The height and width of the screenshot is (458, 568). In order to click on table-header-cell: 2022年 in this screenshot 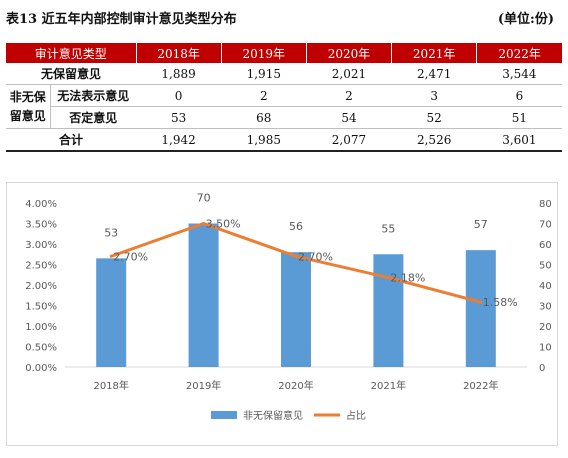, I will do `click(519, 53)`.